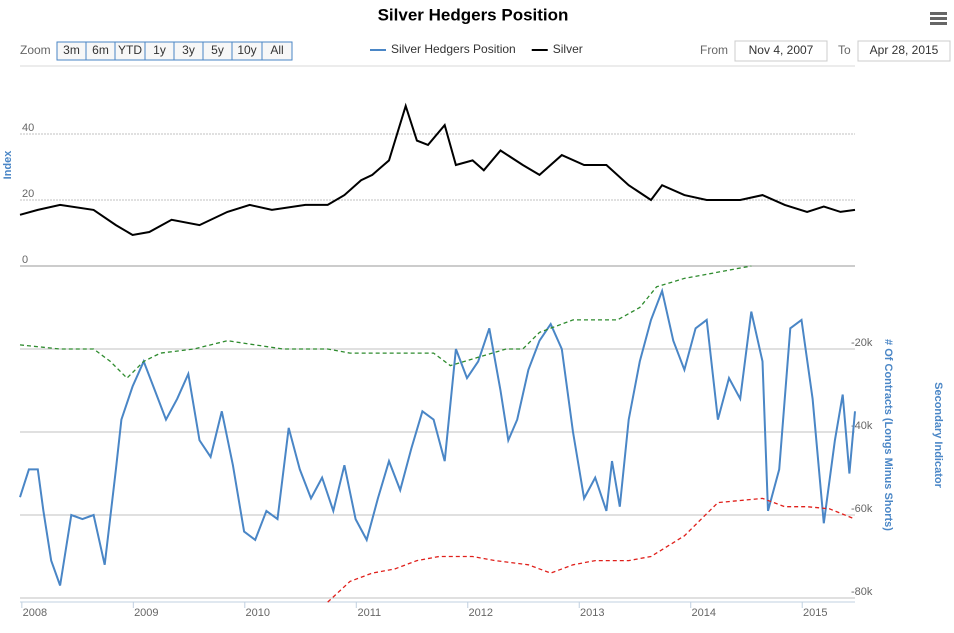 The image size is (954, 633). I want to click on to-date: Apr 28, 2015, so click(904, 50).